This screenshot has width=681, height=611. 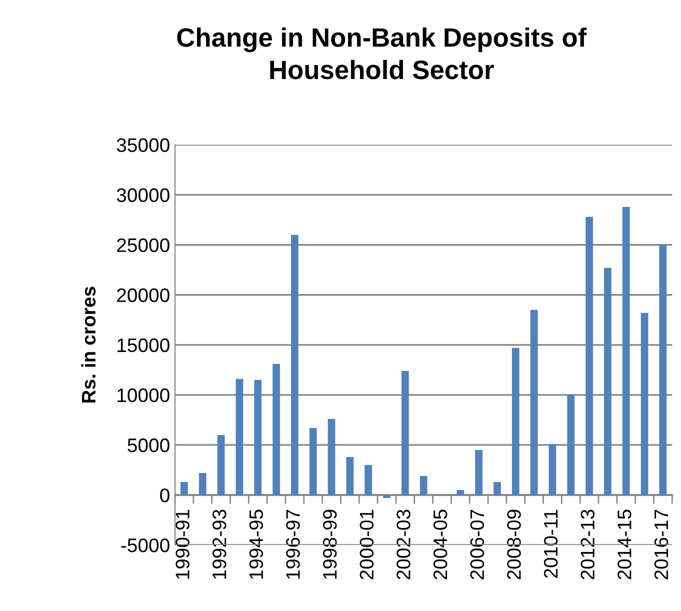 What do you see at coordinates (144, 395) in the screenshot?
I see `y-tick-label: 10000` at bounding box center [144, 395].